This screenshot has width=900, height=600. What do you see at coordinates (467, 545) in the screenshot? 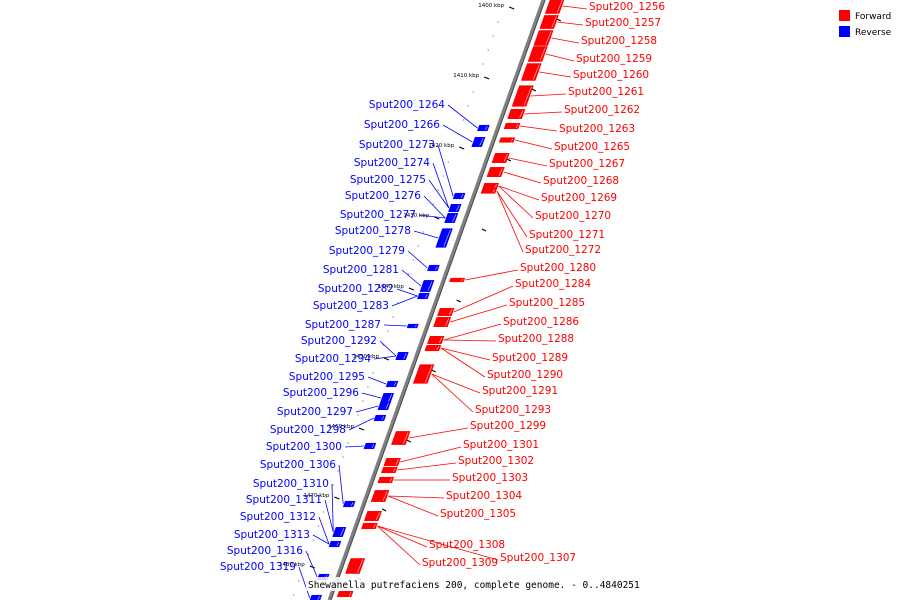
I see `forward-gene-label: Sput200_1308` at bounding box center [467, 545].